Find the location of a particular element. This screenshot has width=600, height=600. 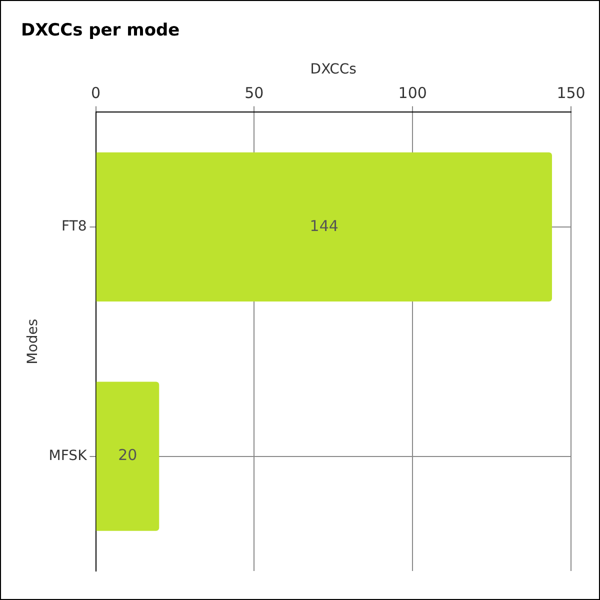

x-tick-label: 50 is located at coordinates (254, 93).